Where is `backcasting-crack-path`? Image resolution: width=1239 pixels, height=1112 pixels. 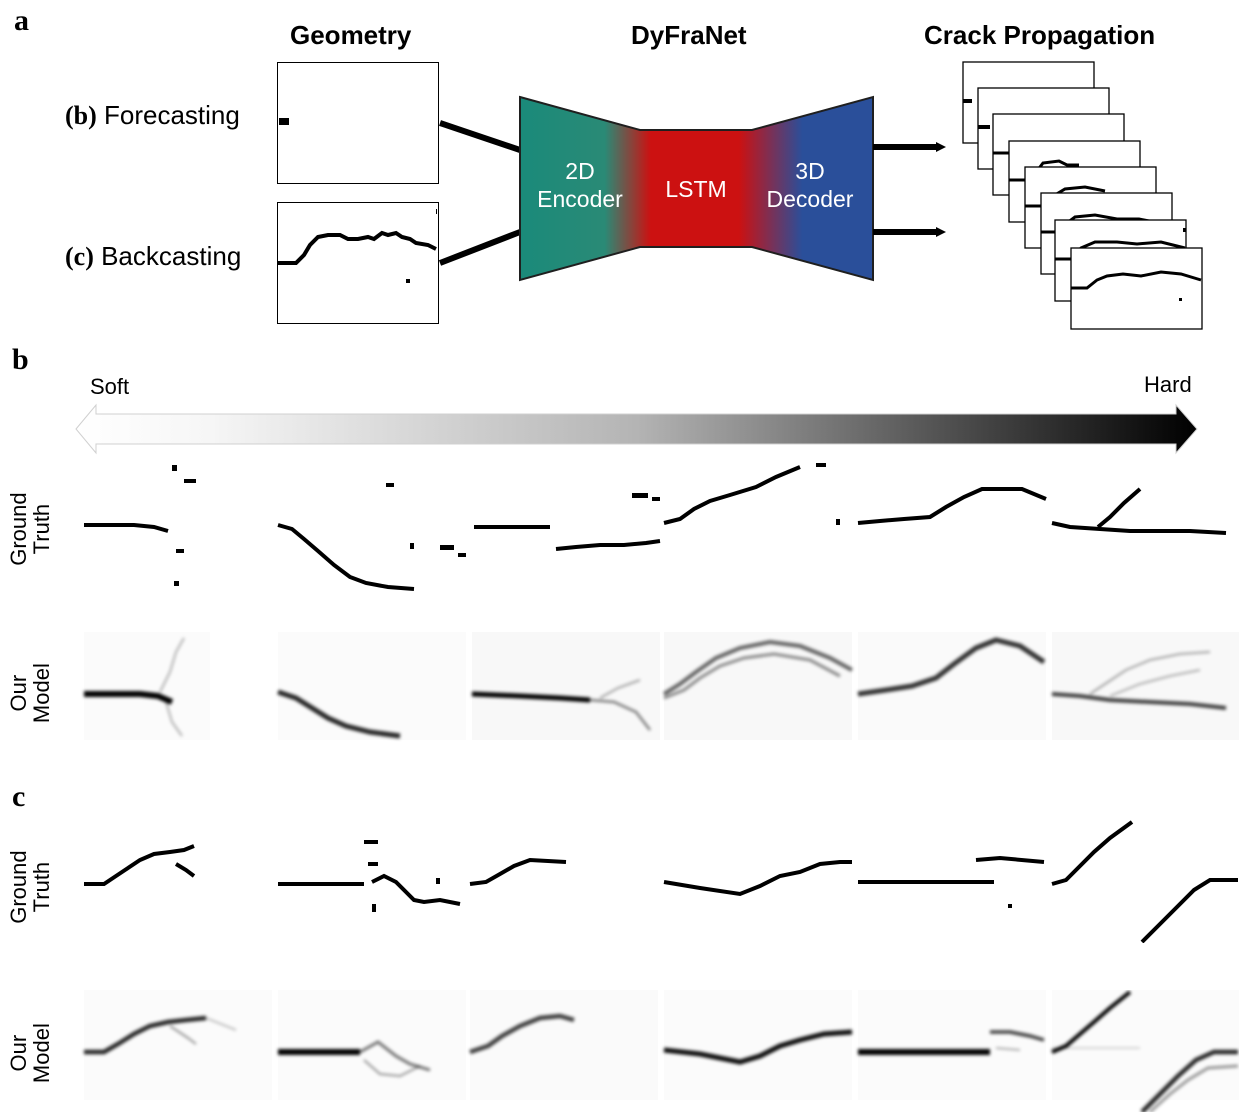
backcasting-crack-path is located at coordinates (357, 246).